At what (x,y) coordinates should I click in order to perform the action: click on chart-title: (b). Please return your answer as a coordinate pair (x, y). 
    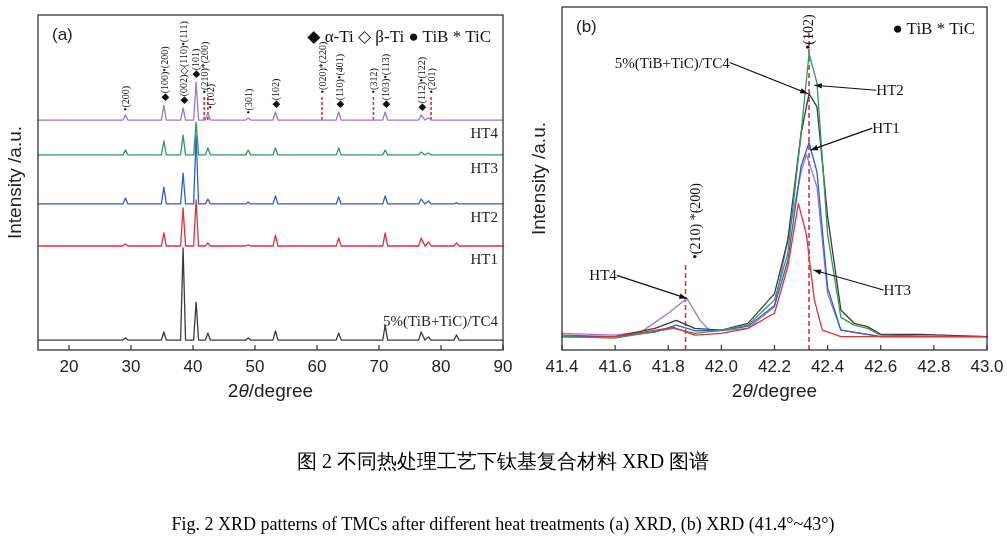
    Looking at the image, I should click on (586, 26).